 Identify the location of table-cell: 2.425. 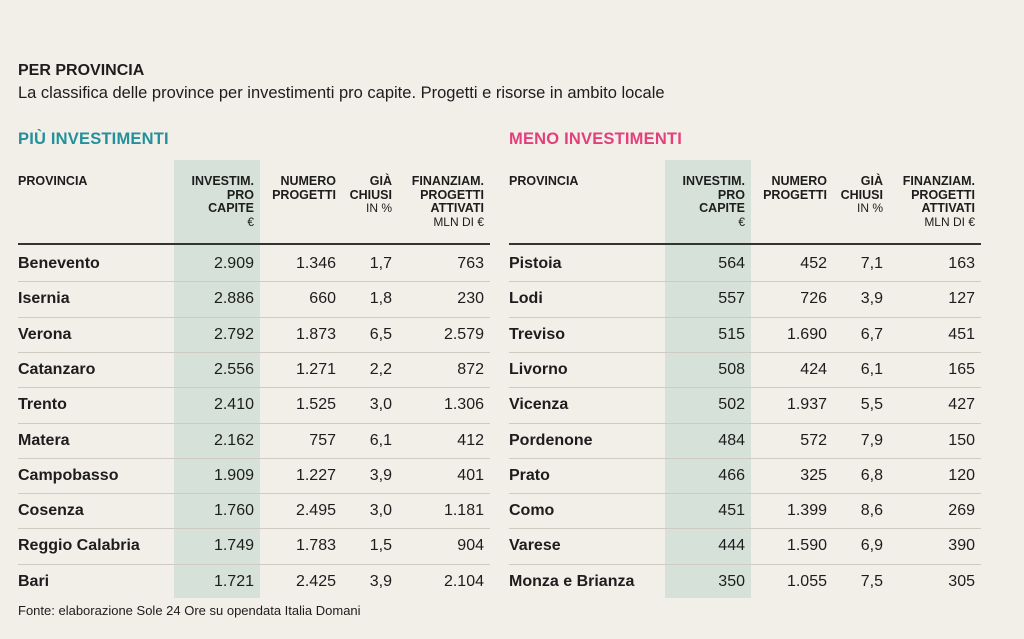
(315, 581).